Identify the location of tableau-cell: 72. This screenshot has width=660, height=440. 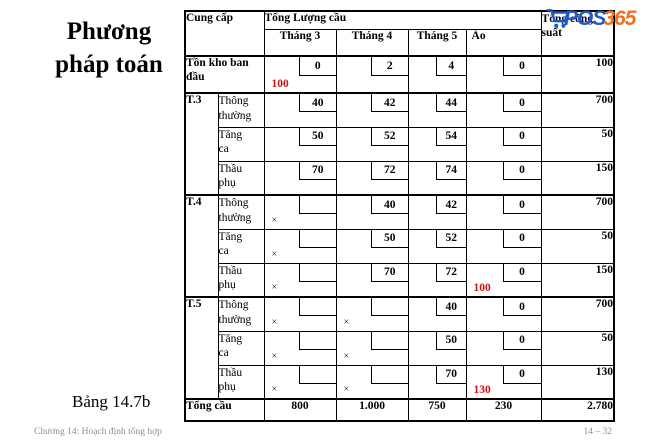
(437, 280).